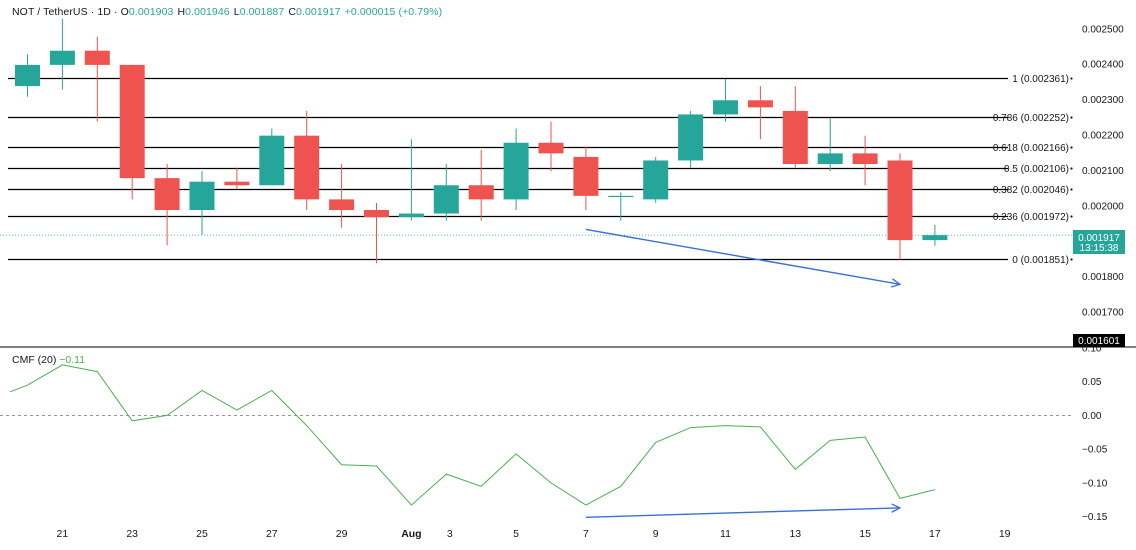 This screenshot has height=550, width=1136. What do you see at coordinates (935, 534) in the screenshot?
I see `time-tick-label: 17` at bounding box center [935, 534].